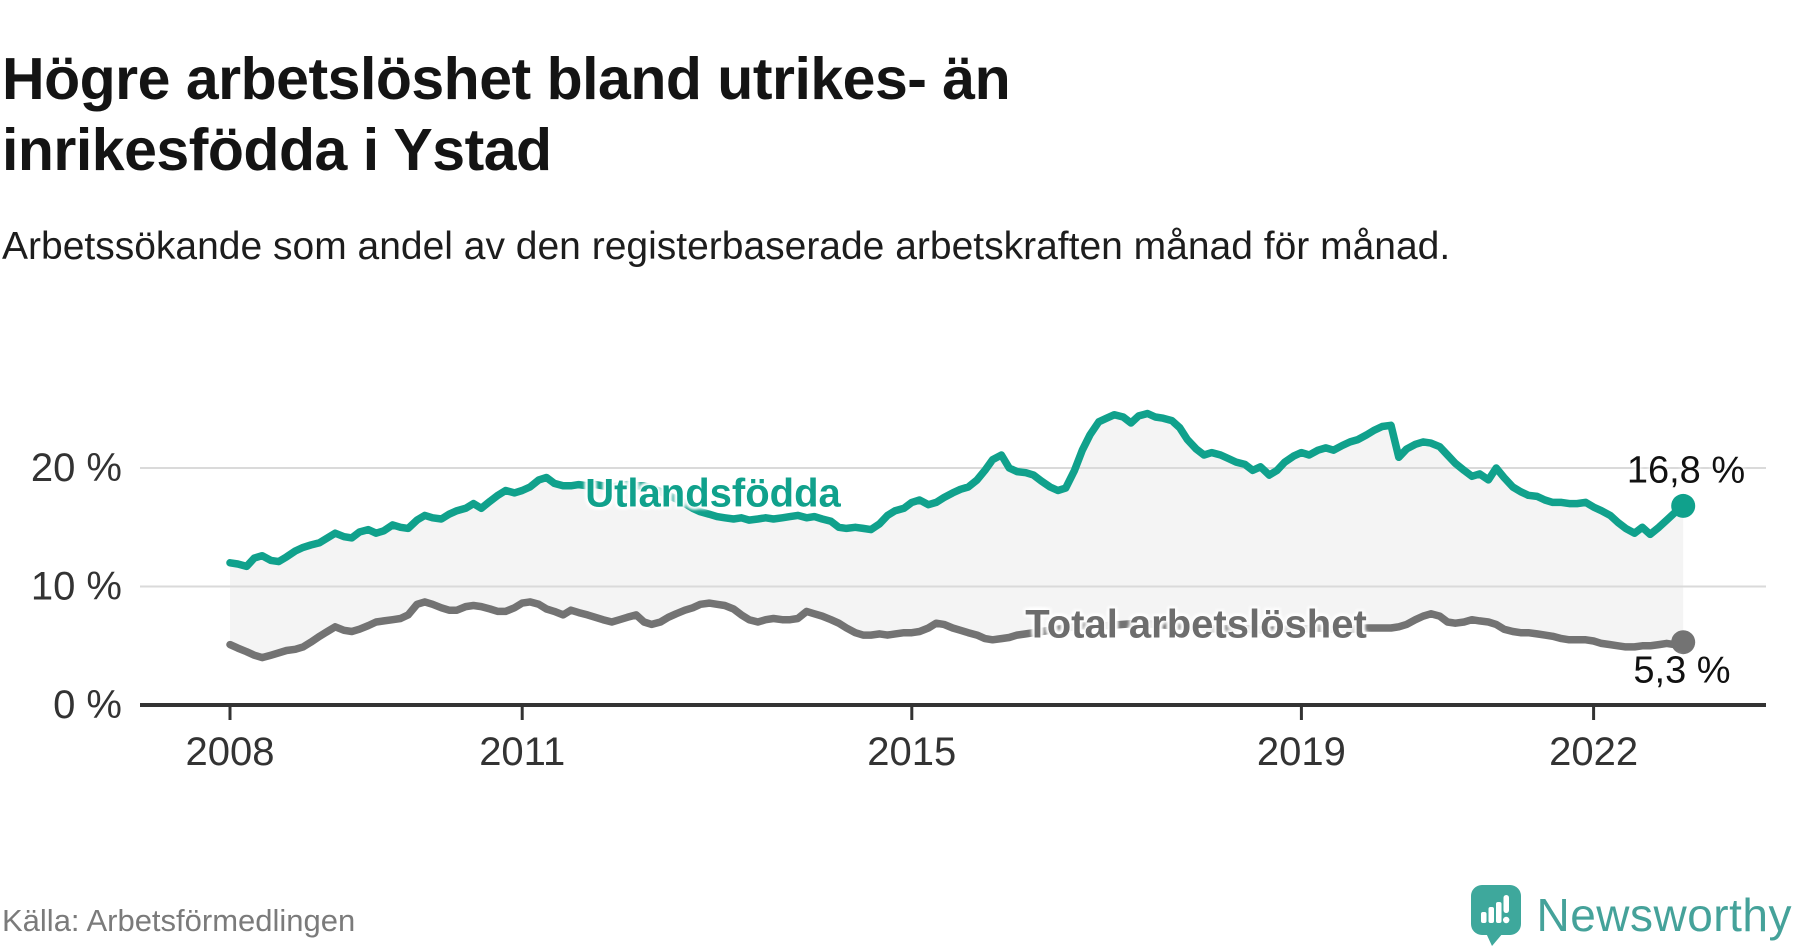  I want to click on x-axis-label-2015: 2015, so click(911, 752).